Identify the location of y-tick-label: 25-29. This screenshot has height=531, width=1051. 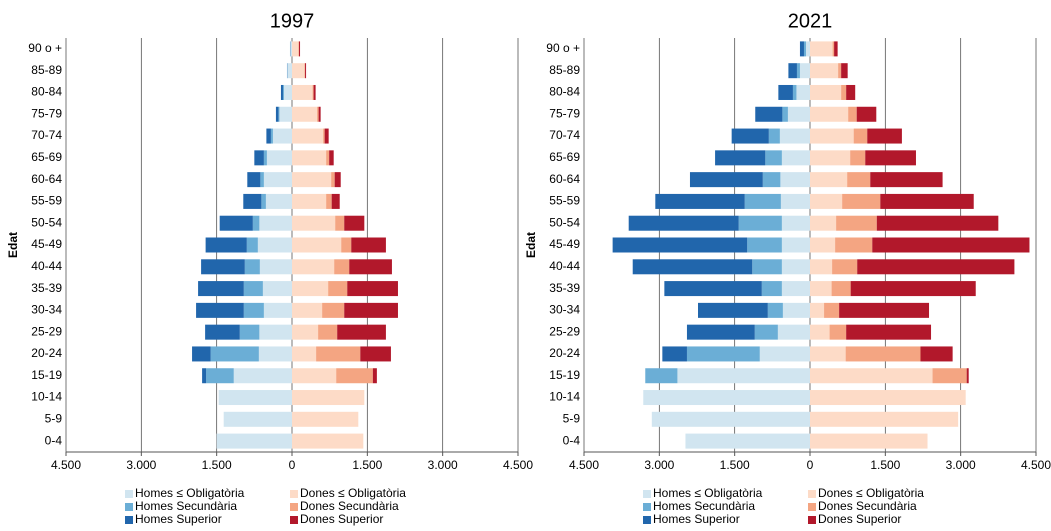
(46, 331).